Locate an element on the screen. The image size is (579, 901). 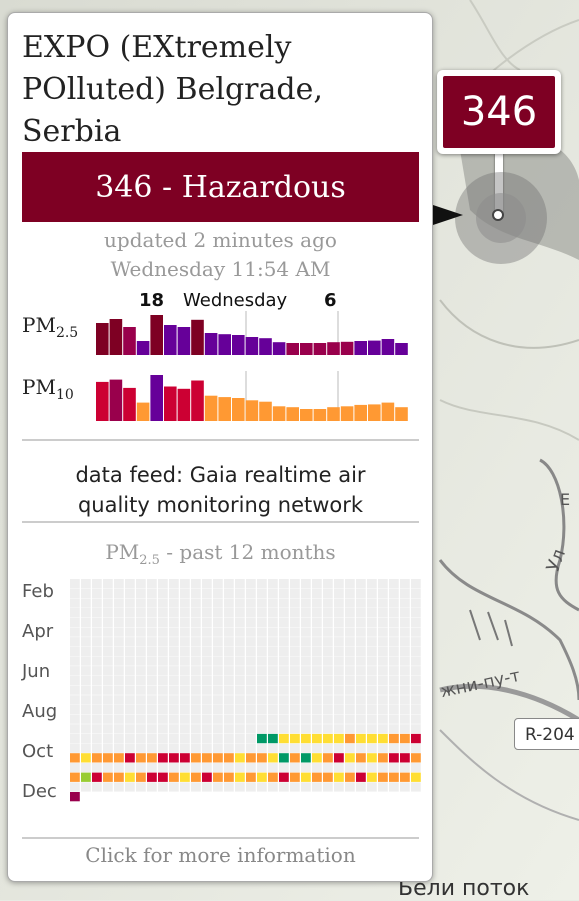
station-marker: 346 is located at coordinates (499, 112).